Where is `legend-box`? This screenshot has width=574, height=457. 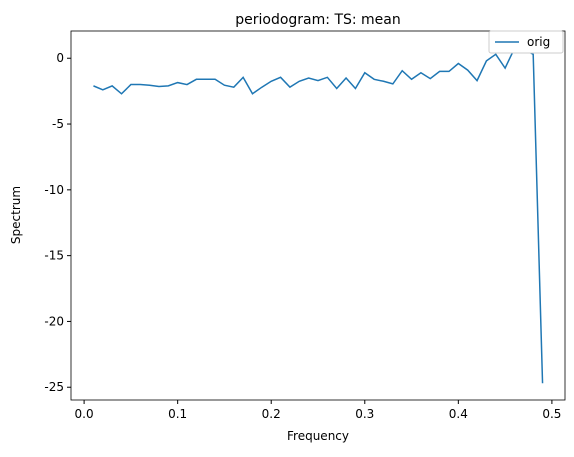
legend-box is located at coordinates (526, 42).